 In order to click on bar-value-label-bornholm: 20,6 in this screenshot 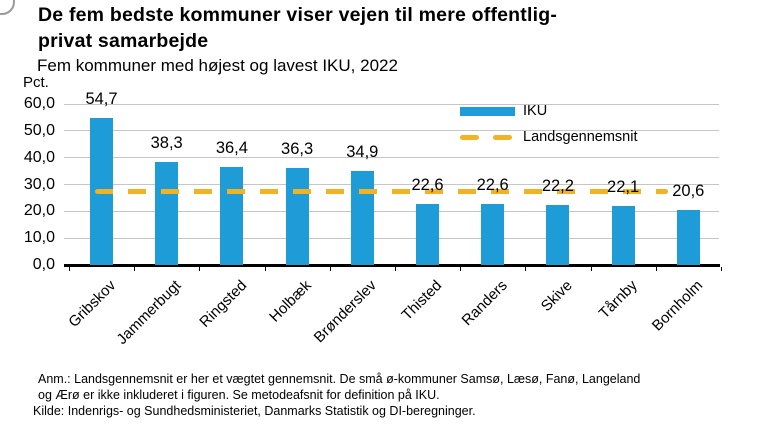, I will do `click(688, 190)`.